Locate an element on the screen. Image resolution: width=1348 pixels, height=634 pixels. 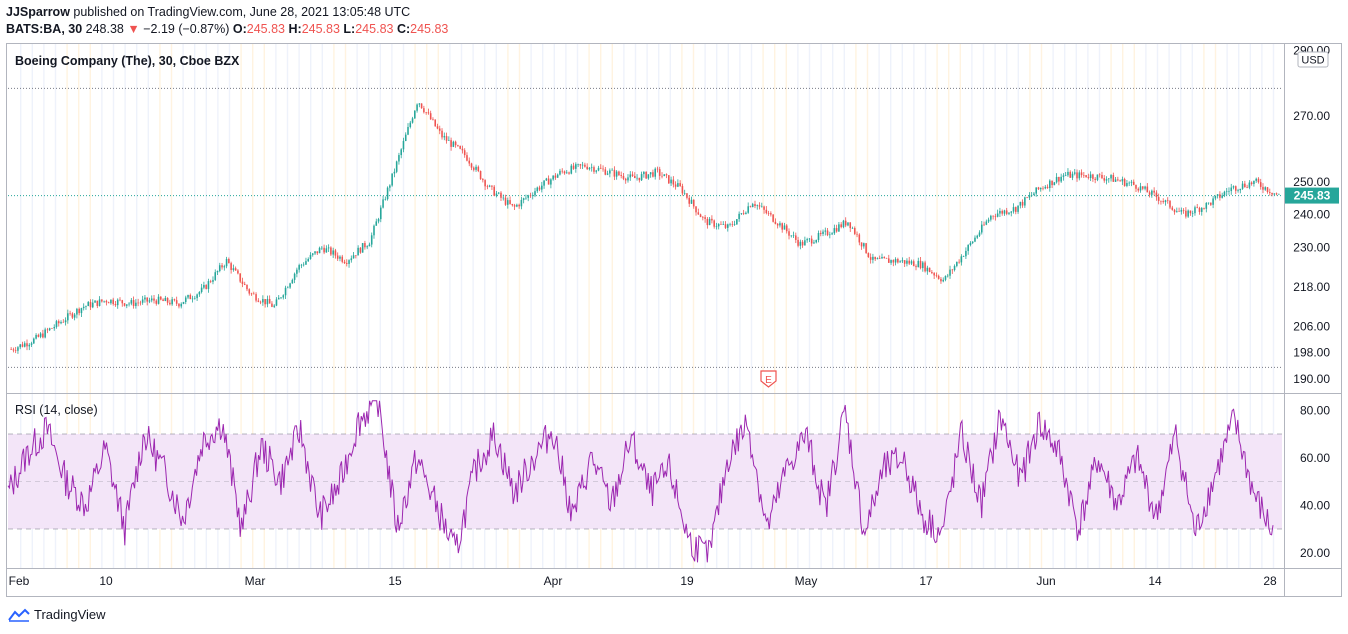
author-name: JJSparrow is located at coordinates (38, 12).